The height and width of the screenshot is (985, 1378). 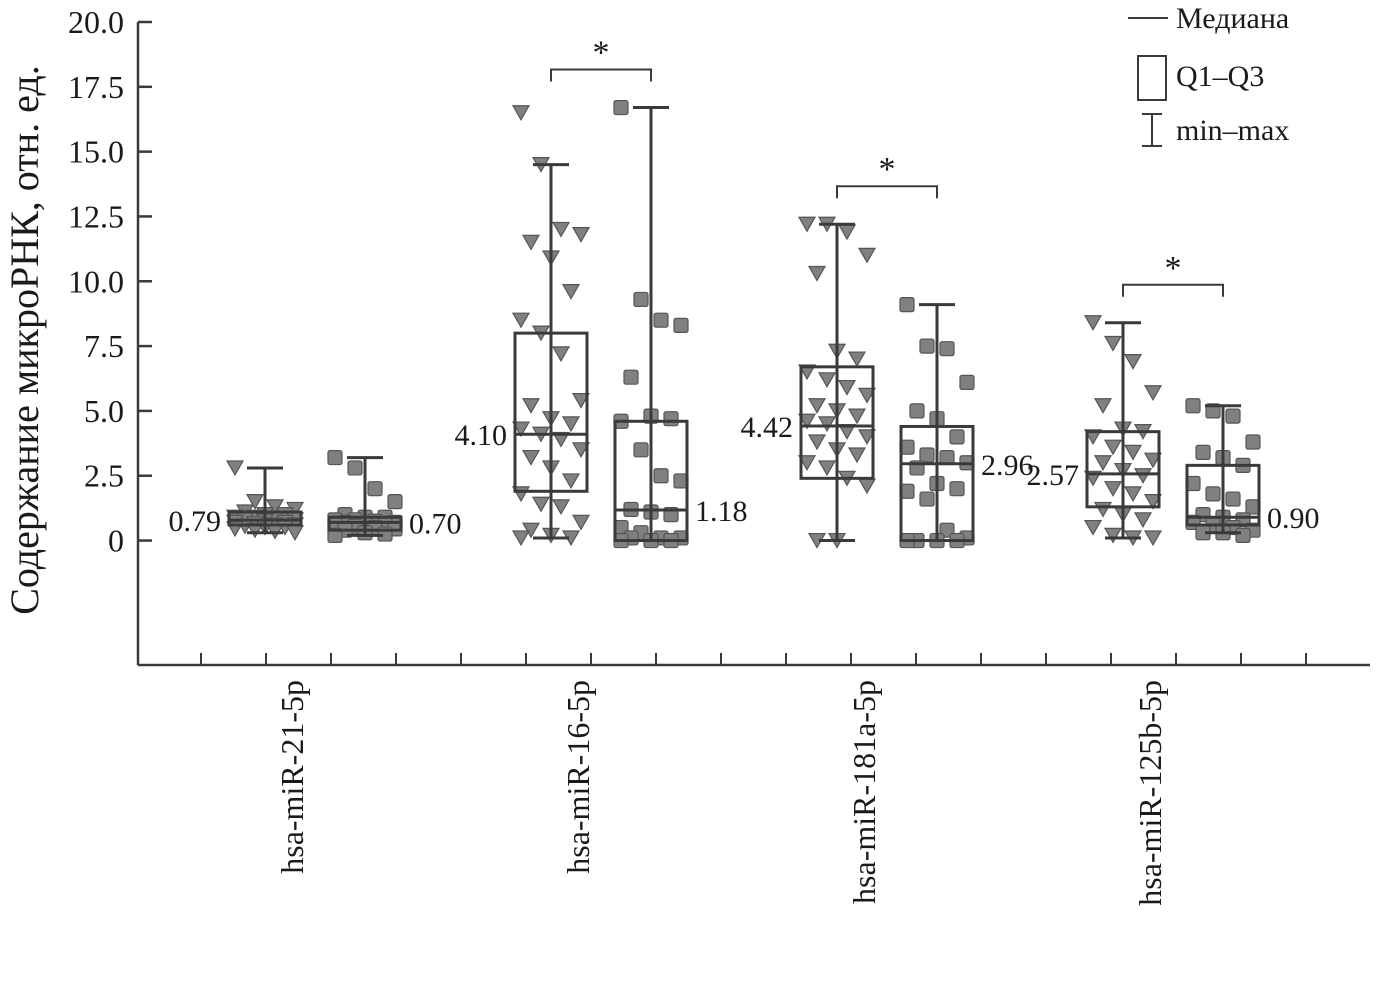 What do you see at coordinates (24, 340) in the screenshot?
I see `y-axis-label: Содержание микроРНК, отн. ед.` at bounding box center [24, 340].